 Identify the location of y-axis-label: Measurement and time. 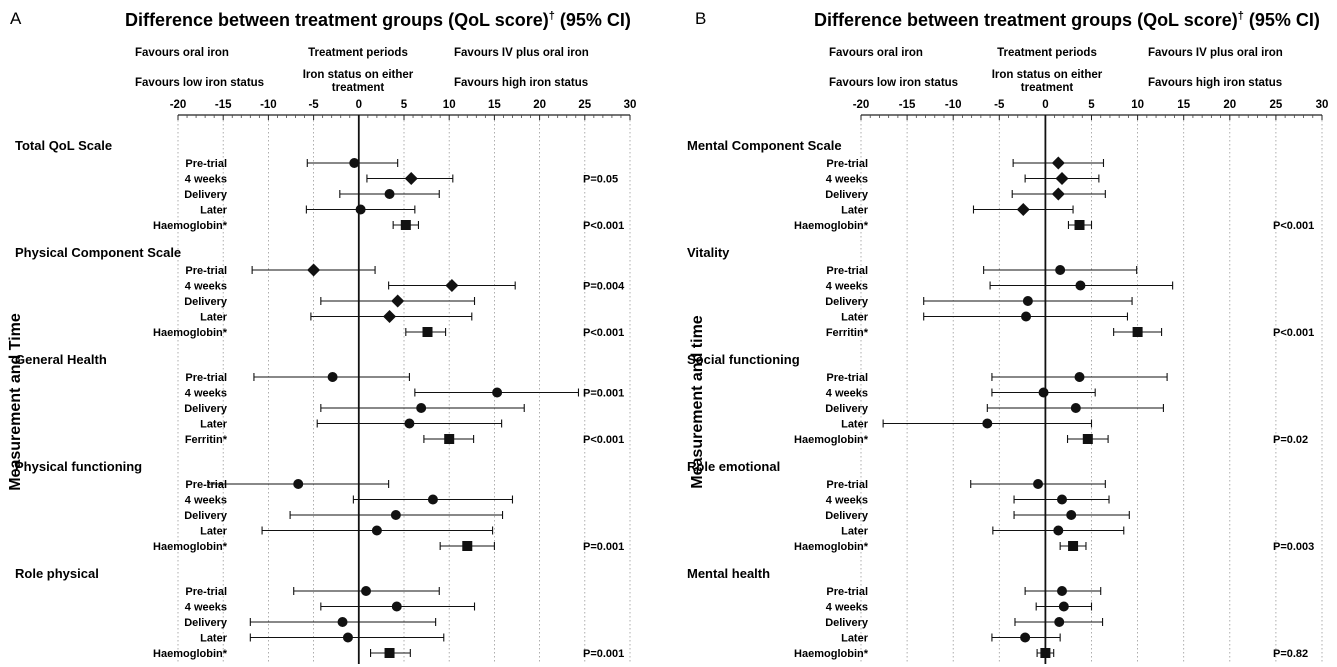
(697, 401).